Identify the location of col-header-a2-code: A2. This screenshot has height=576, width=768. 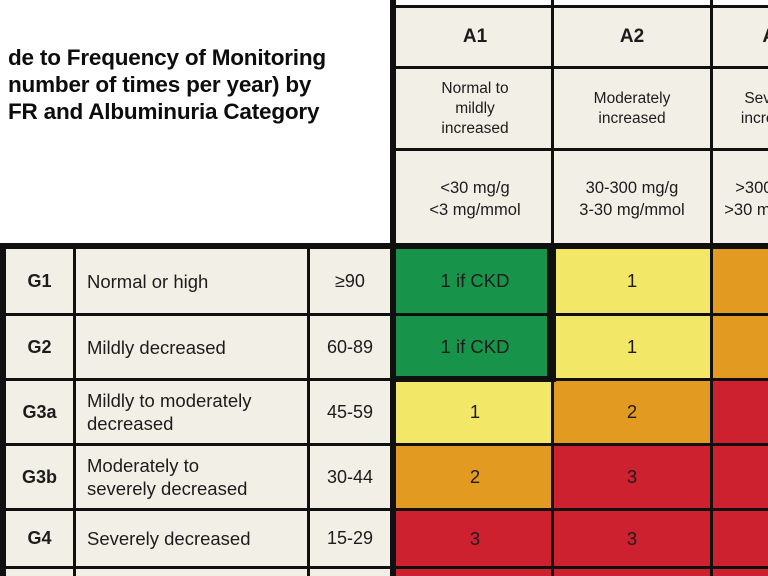
(632, 37).